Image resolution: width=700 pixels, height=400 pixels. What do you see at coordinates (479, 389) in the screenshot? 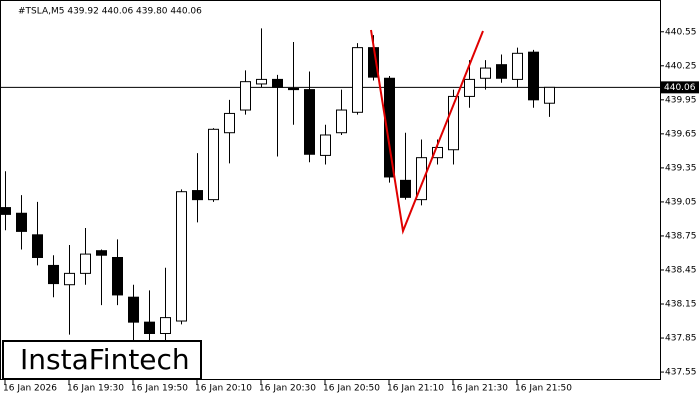
I see `x-tick-label: 16 Jan 21:30` at bounding box center [479, 389].